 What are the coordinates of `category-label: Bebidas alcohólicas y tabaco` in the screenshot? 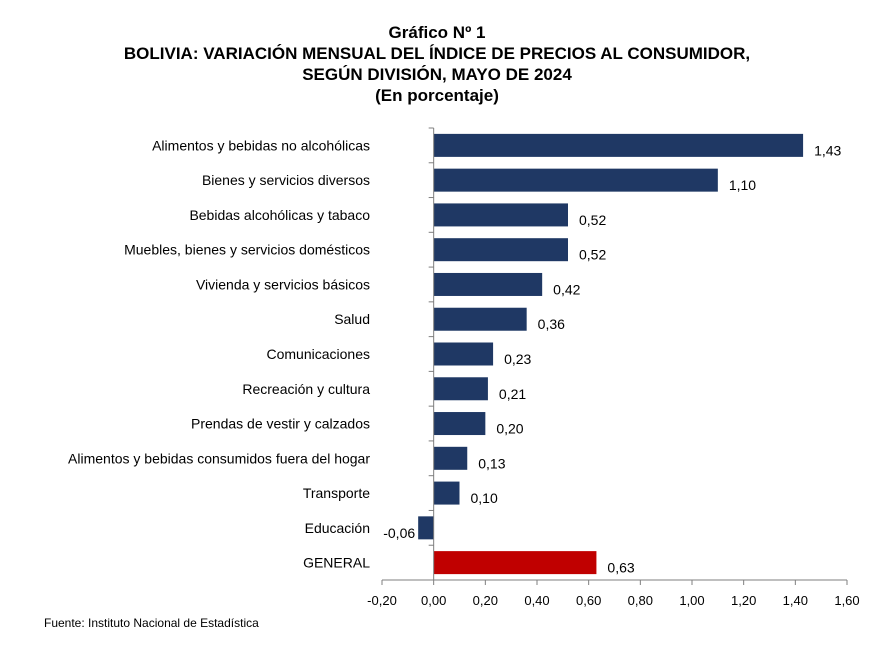 It's located at (279, 215).